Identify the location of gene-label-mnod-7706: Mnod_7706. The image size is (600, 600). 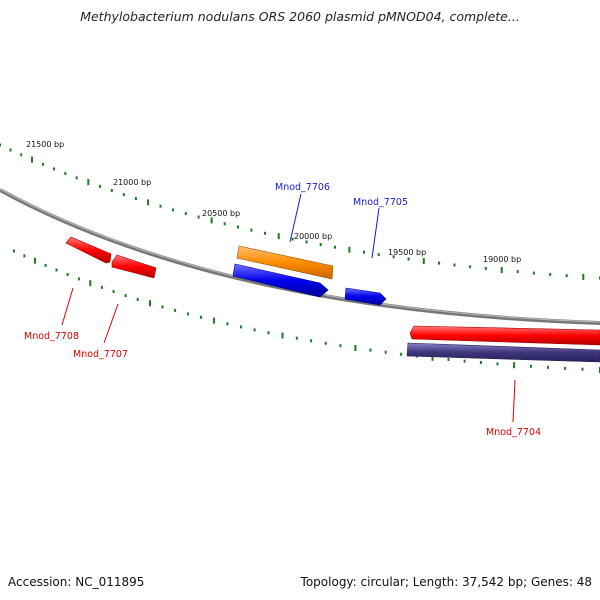
(302, 187).